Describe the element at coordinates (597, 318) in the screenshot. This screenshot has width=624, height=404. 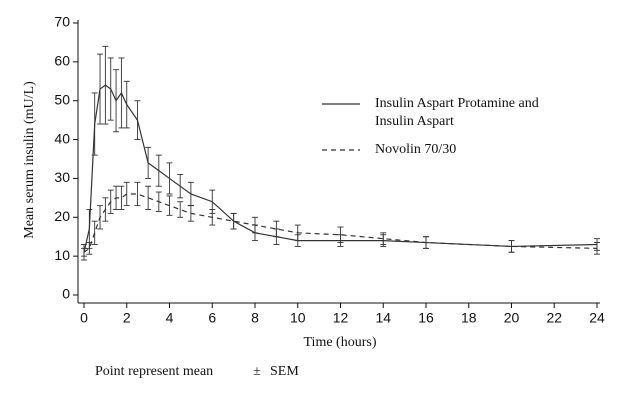
I see `x-tick-label: 24` at that location.